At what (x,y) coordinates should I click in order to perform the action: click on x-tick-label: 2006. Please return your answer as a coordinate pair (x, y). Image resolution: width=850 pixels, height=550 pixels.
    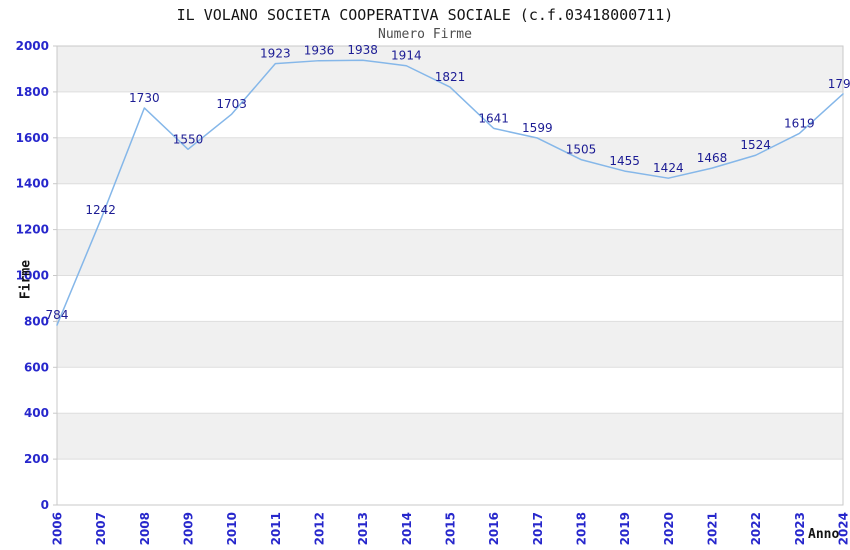
    Looking at the image, I should click on (58, 528).